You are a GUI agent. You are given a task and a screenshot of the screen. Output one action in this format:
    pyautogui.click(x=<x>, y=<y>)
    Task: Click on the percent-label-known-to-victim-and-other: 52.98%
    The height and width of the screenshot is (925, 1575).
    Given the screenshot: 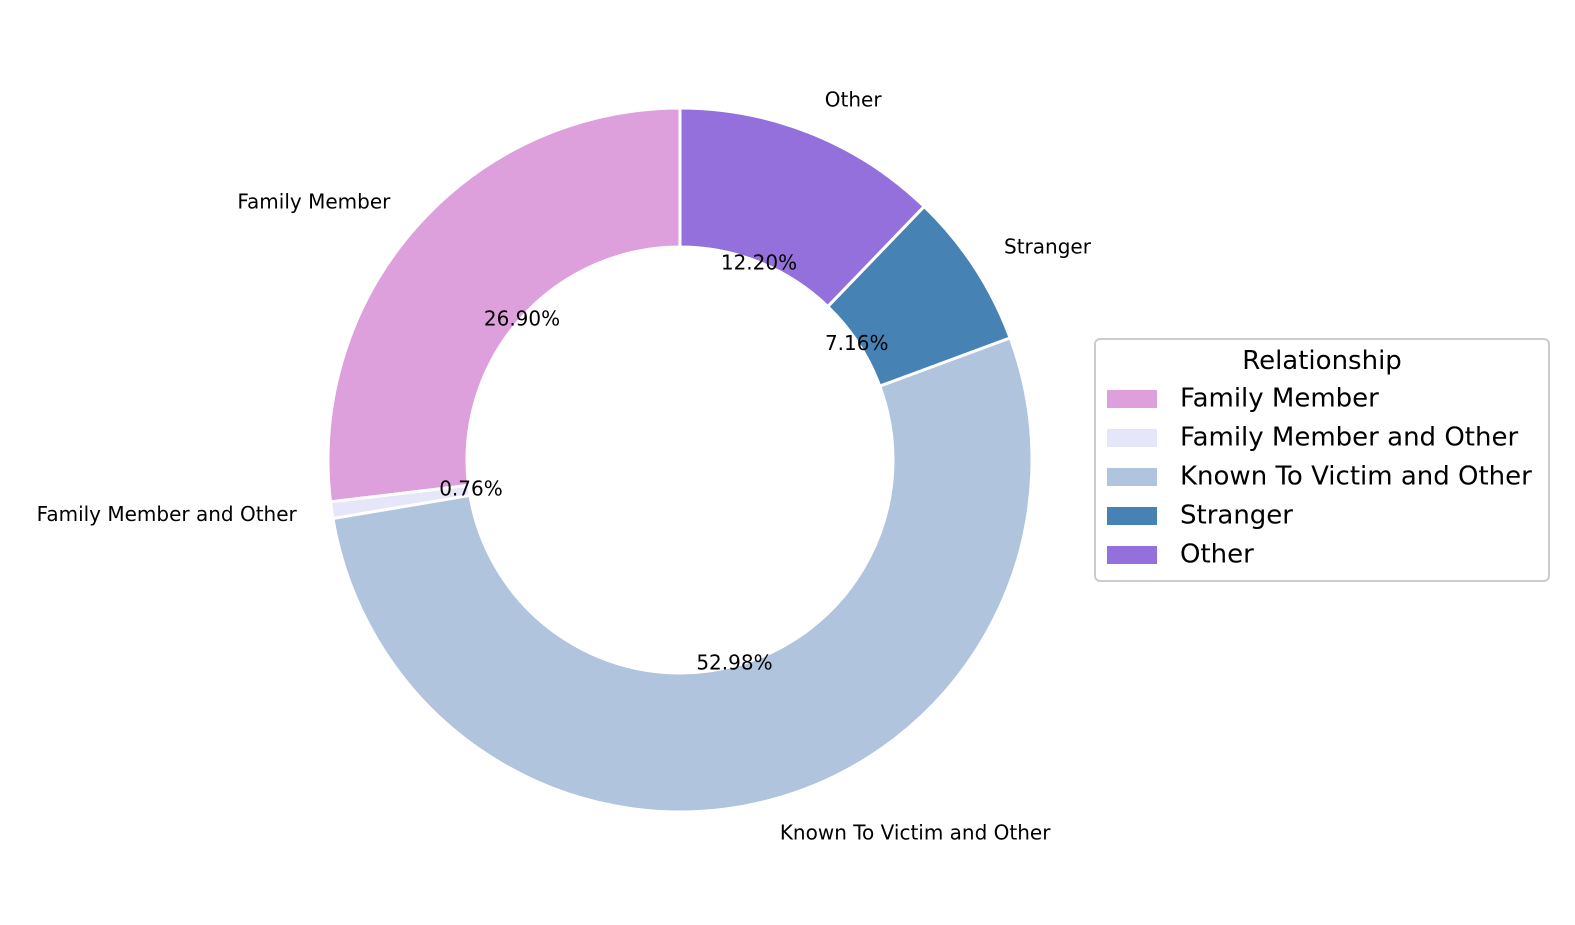 What is the action you would take?
    pyautogui.click(x=734, y=663)
    